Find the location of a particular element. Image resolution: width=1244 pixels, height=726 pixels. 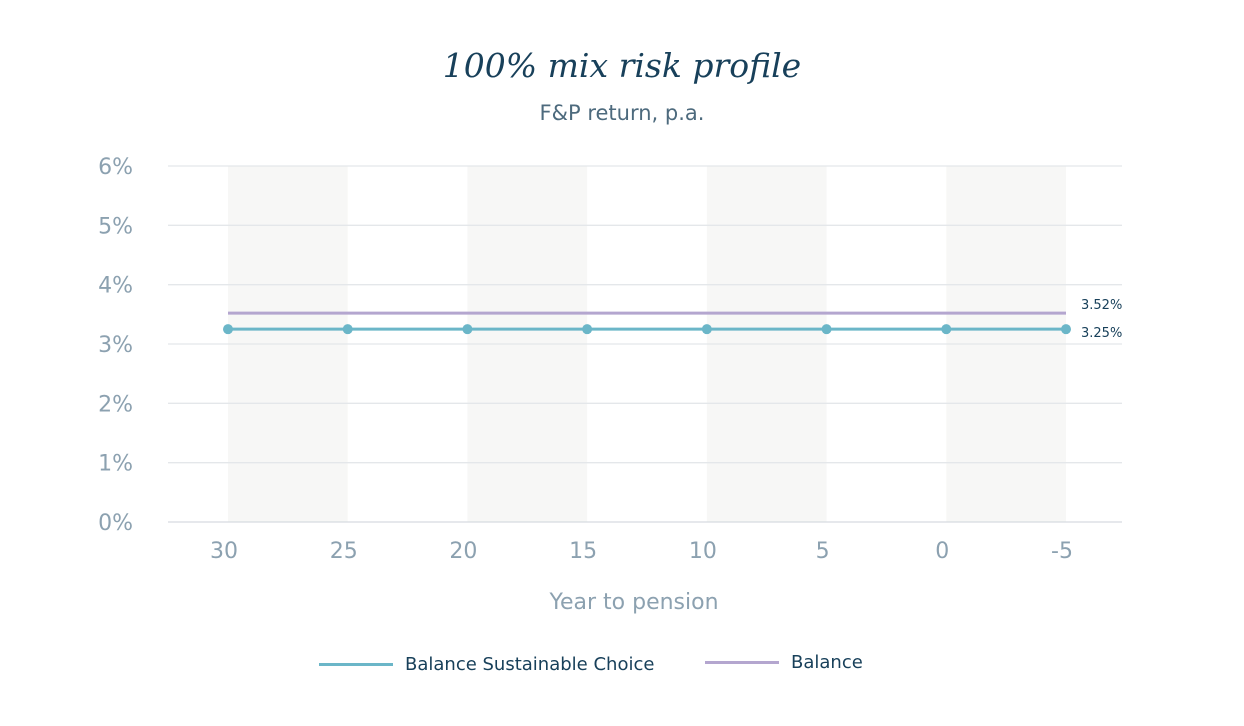

y-tick-label: 5% is located at coordinates (115, 226).